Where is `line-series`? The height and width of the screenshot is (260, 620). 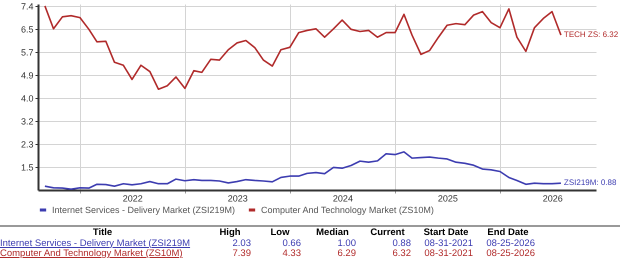 line-series is located at coordinates (303, 170).